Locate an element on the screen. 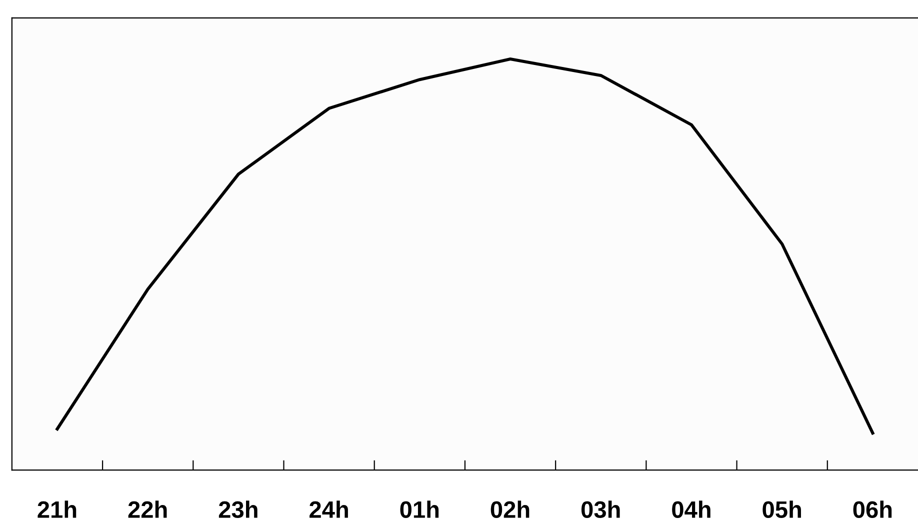  x-tick-label: 02h is located at coordinates (510, 509).